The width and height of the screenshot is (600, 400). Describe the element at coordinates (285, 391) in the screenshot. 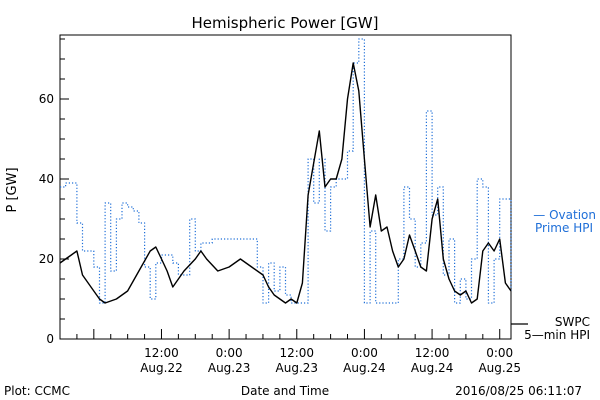

I see `x-axis-label: Date and Time` at that location.